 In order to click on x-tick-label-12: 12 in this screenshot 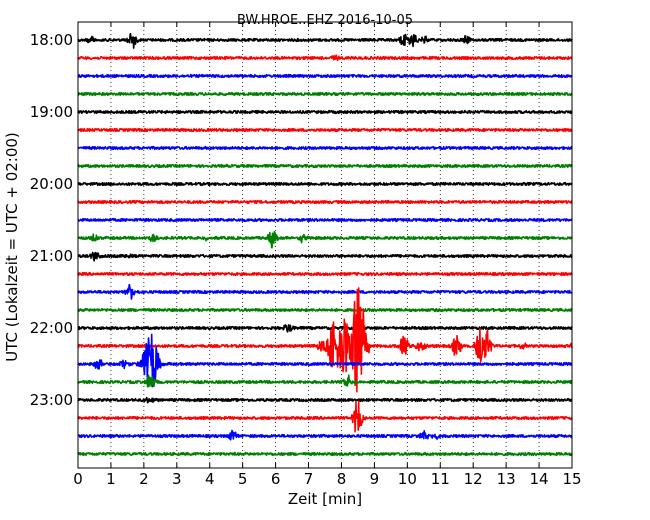, I will do `click(473, 479)`.